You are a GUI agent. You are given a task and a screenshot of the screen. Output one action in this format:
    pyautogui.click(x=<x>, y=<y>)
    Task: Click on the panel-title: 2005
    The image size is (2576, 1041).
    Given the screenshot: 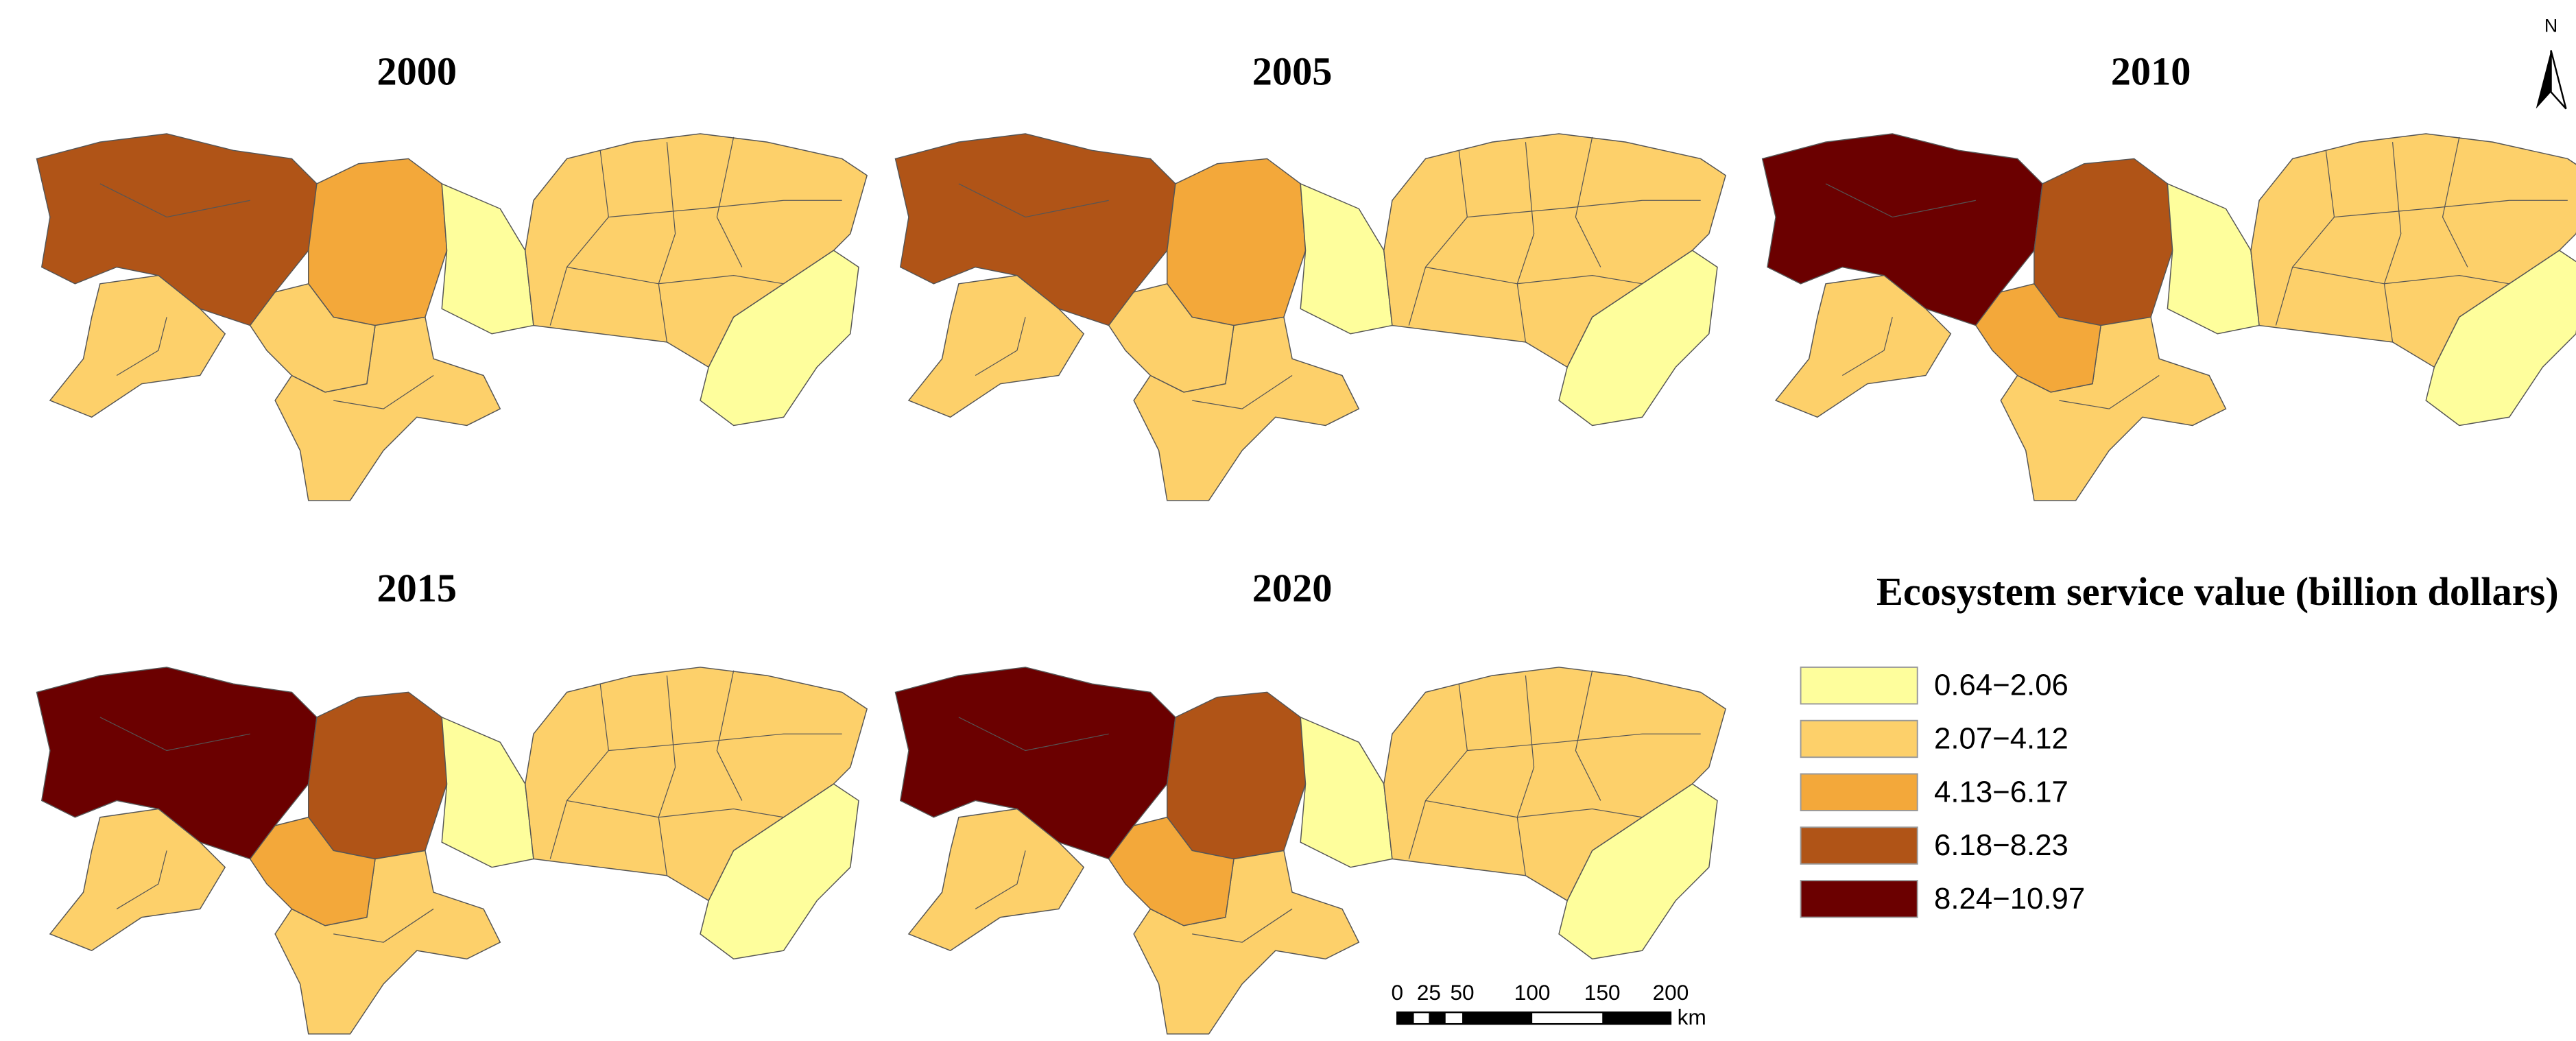 What is the action you would take?
    pyautogui.click(x=1292, y=71)
    